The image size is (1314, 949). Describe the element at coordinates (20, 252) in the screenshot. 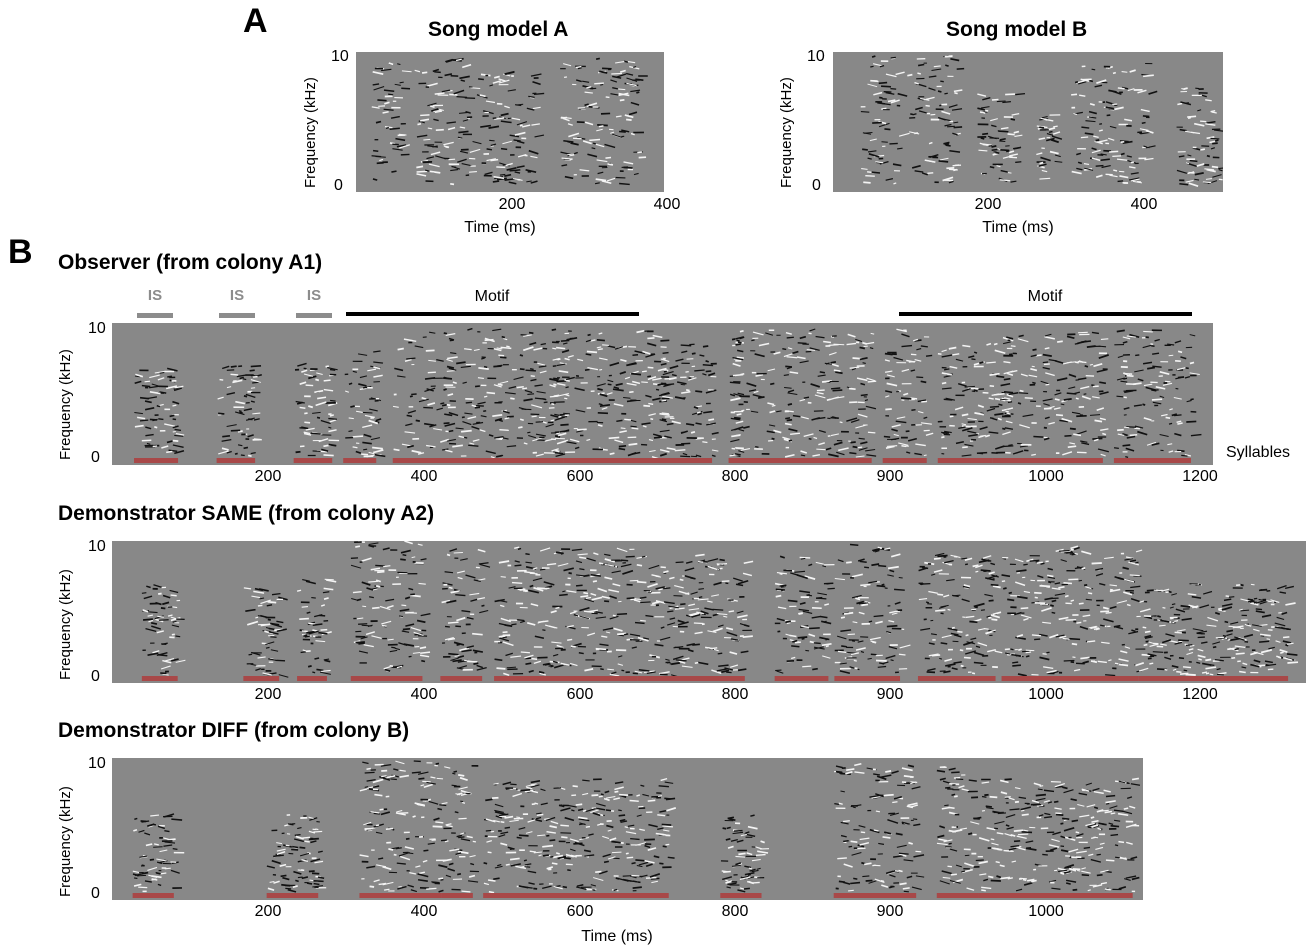

I see `panel-letter-b: B` at that location.